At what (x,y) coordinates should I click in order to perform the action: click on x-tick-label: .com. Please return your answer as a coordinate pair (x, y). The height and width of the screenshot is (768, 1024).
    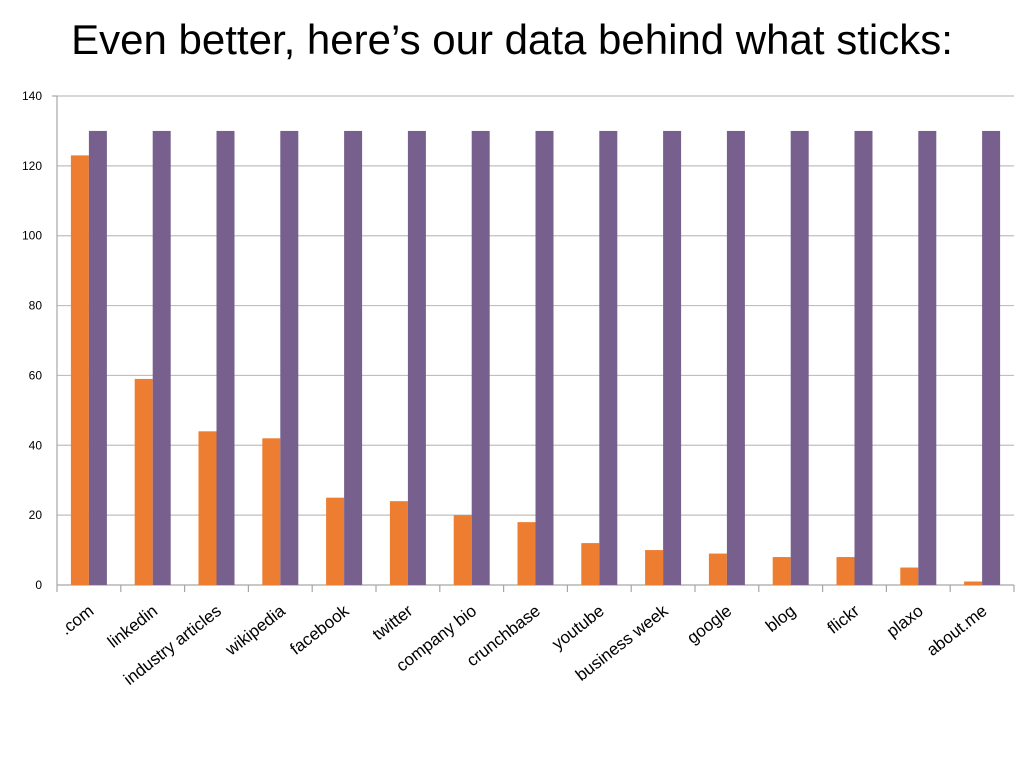
    Looking at the image, I should click on (77, 620).